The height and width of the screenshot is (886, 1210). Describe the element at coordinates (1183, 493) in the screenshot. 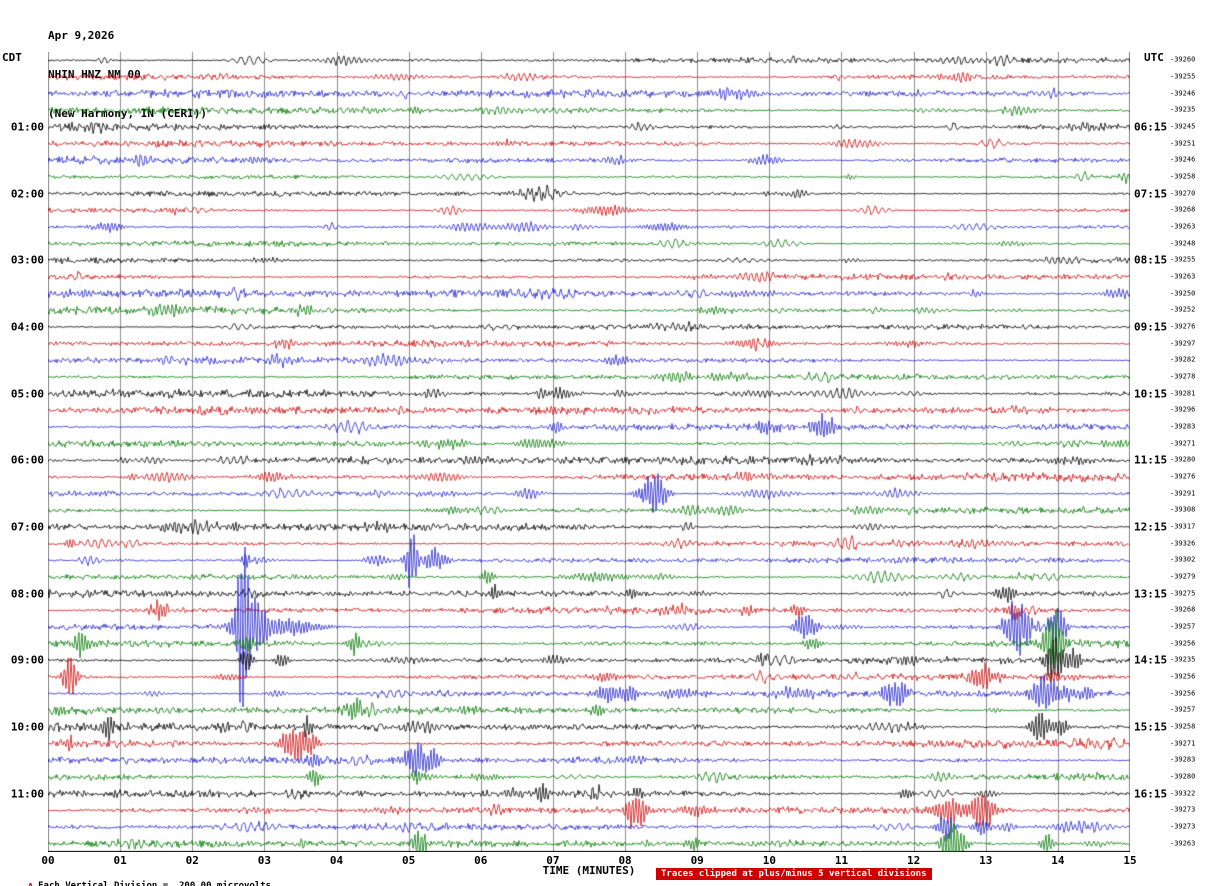

I see `trace-offset-value: -39291` at that location.